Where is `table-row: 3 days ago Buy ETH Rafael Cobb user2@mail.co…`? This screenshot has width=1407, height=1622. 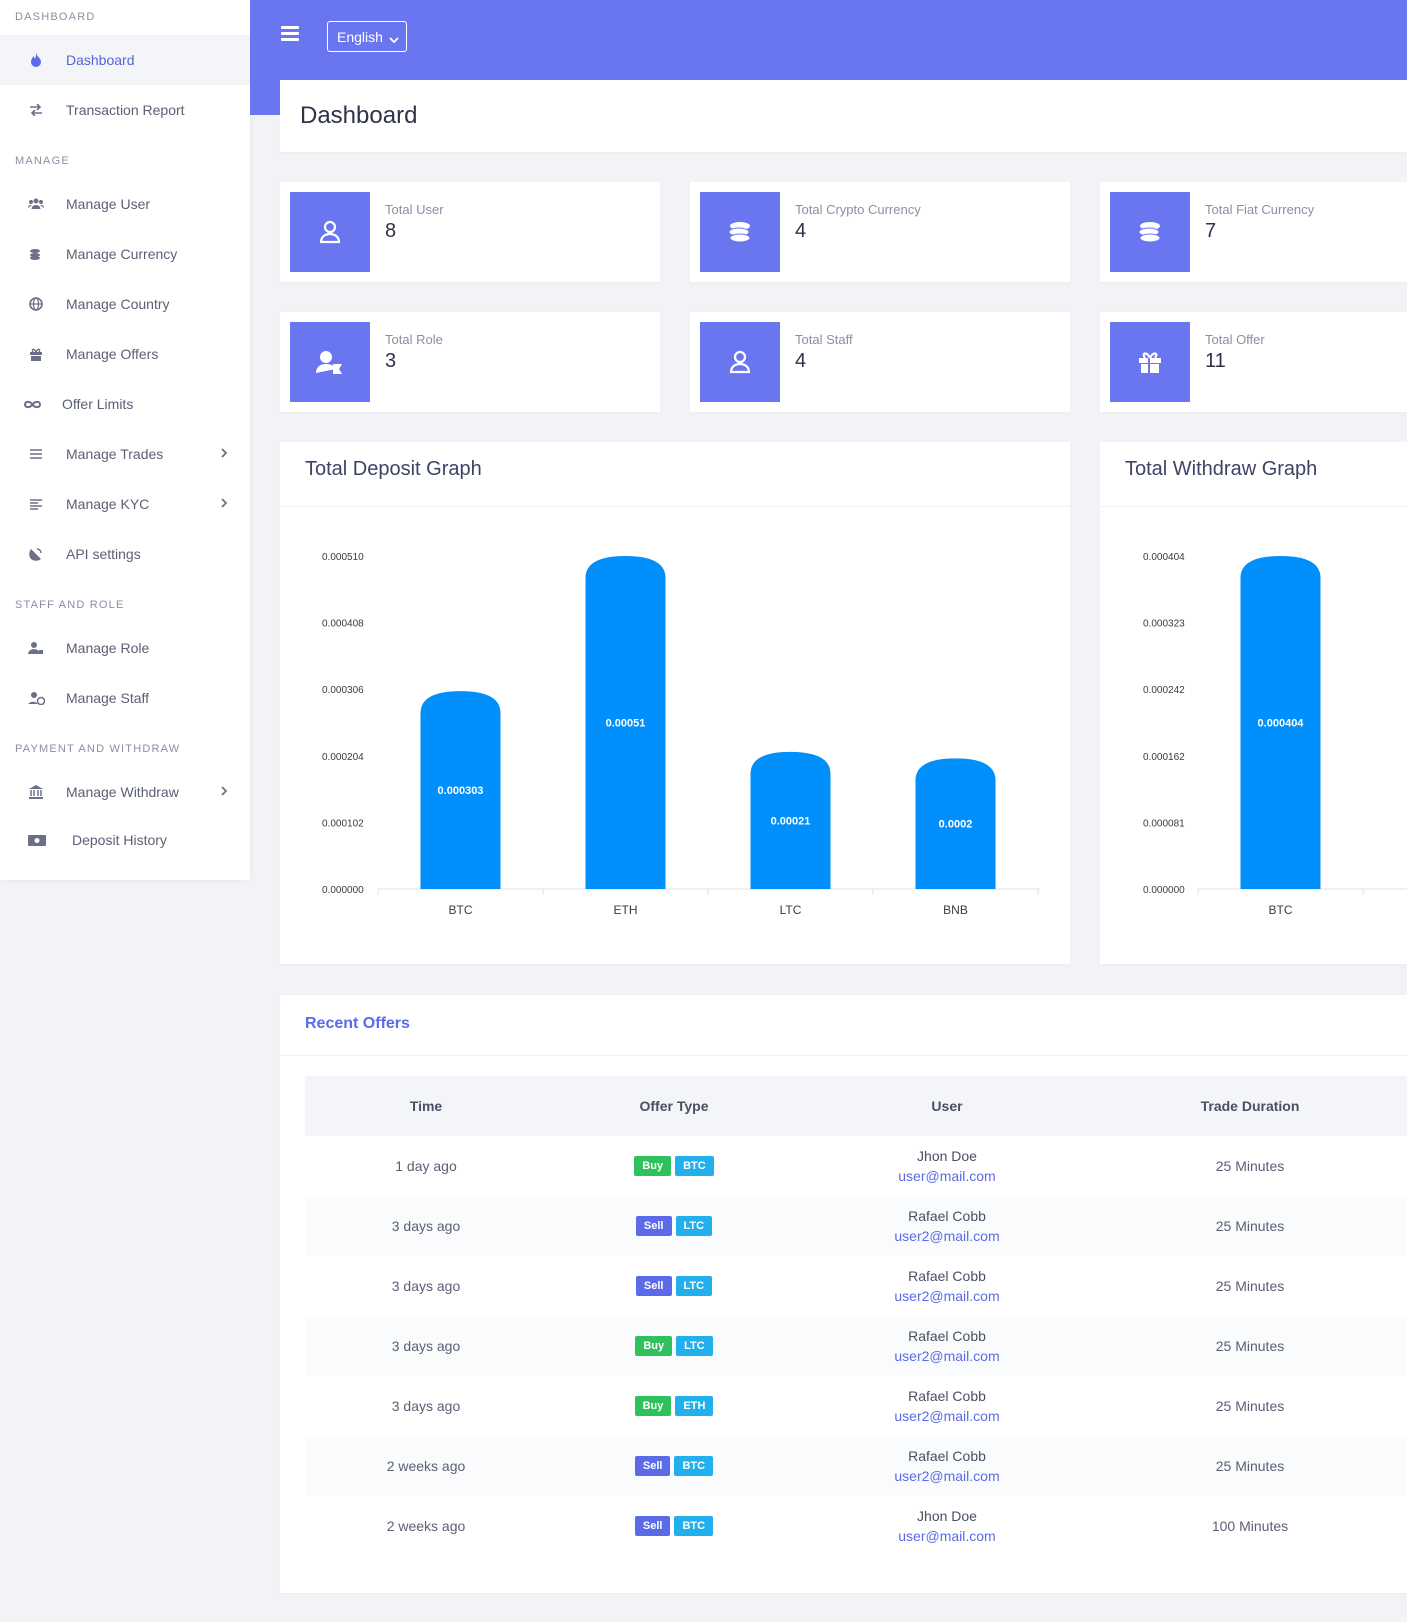 table-row: 3 days ago Buy ETH Rafael Cobb user2@mail.co… is located at coordinates (856, 1406).